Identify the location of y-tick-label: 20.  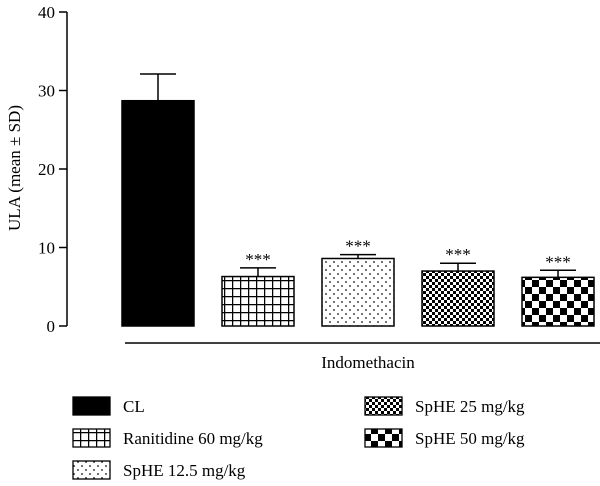
(46, 169).